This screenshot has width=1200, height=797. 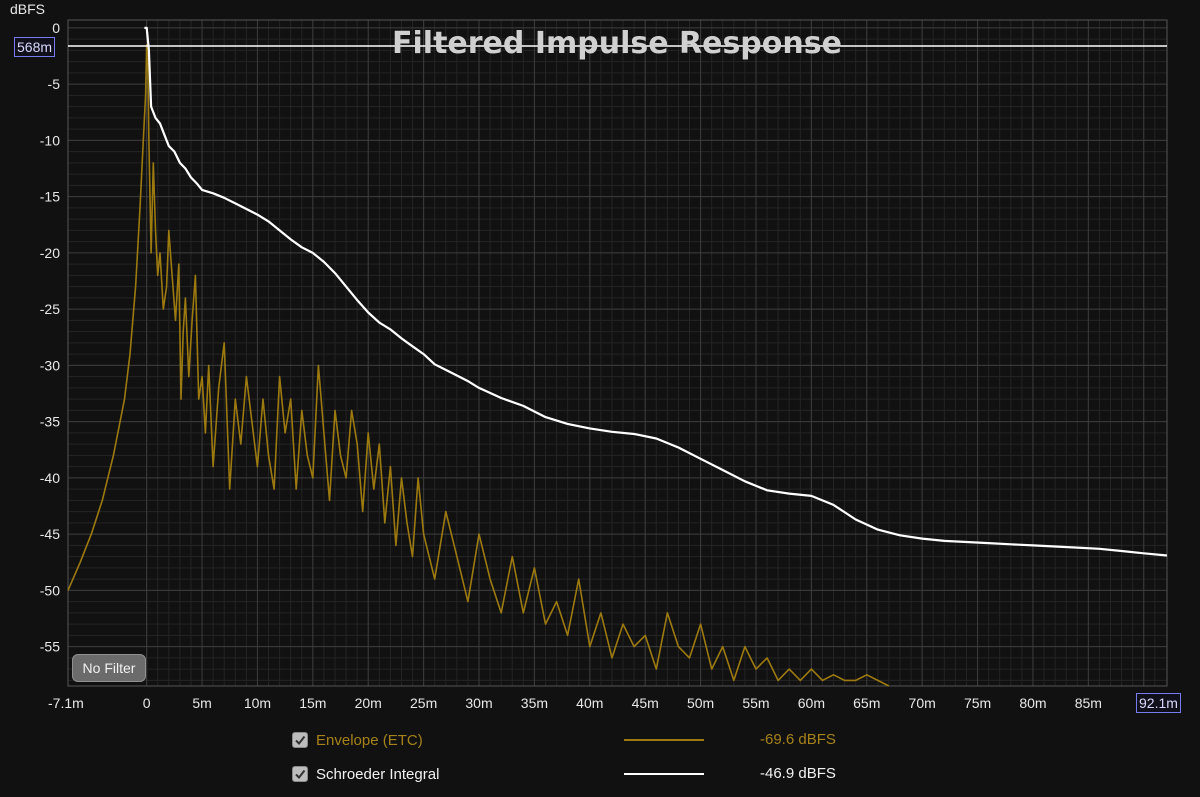 I want to click on y-tick-label: -25, so click(x=50, y=309).